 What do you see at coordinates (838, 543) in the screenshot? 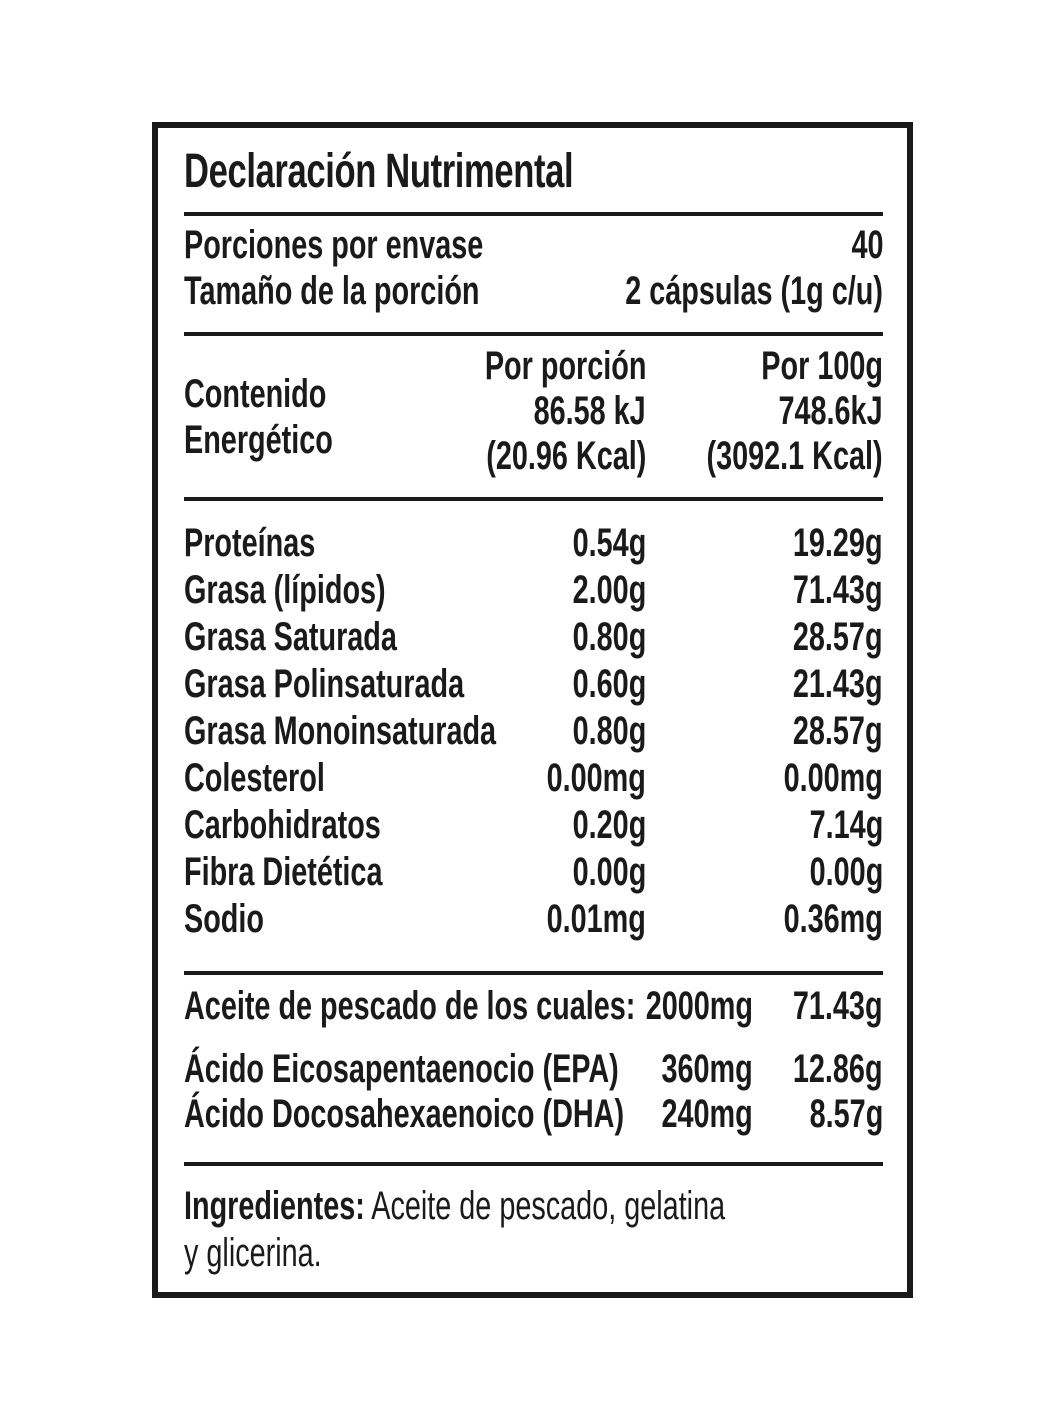
I see `nutrient-per-100g: 19.29g` at bounding box center [838, 543].